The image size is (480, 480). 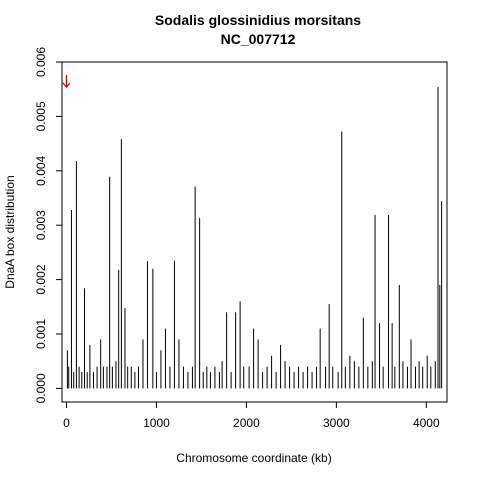 What do you see at coordinates (41, 62) in the screenshot?
I see `y-tick-label: 0.006` at bounding box center [41, 62].